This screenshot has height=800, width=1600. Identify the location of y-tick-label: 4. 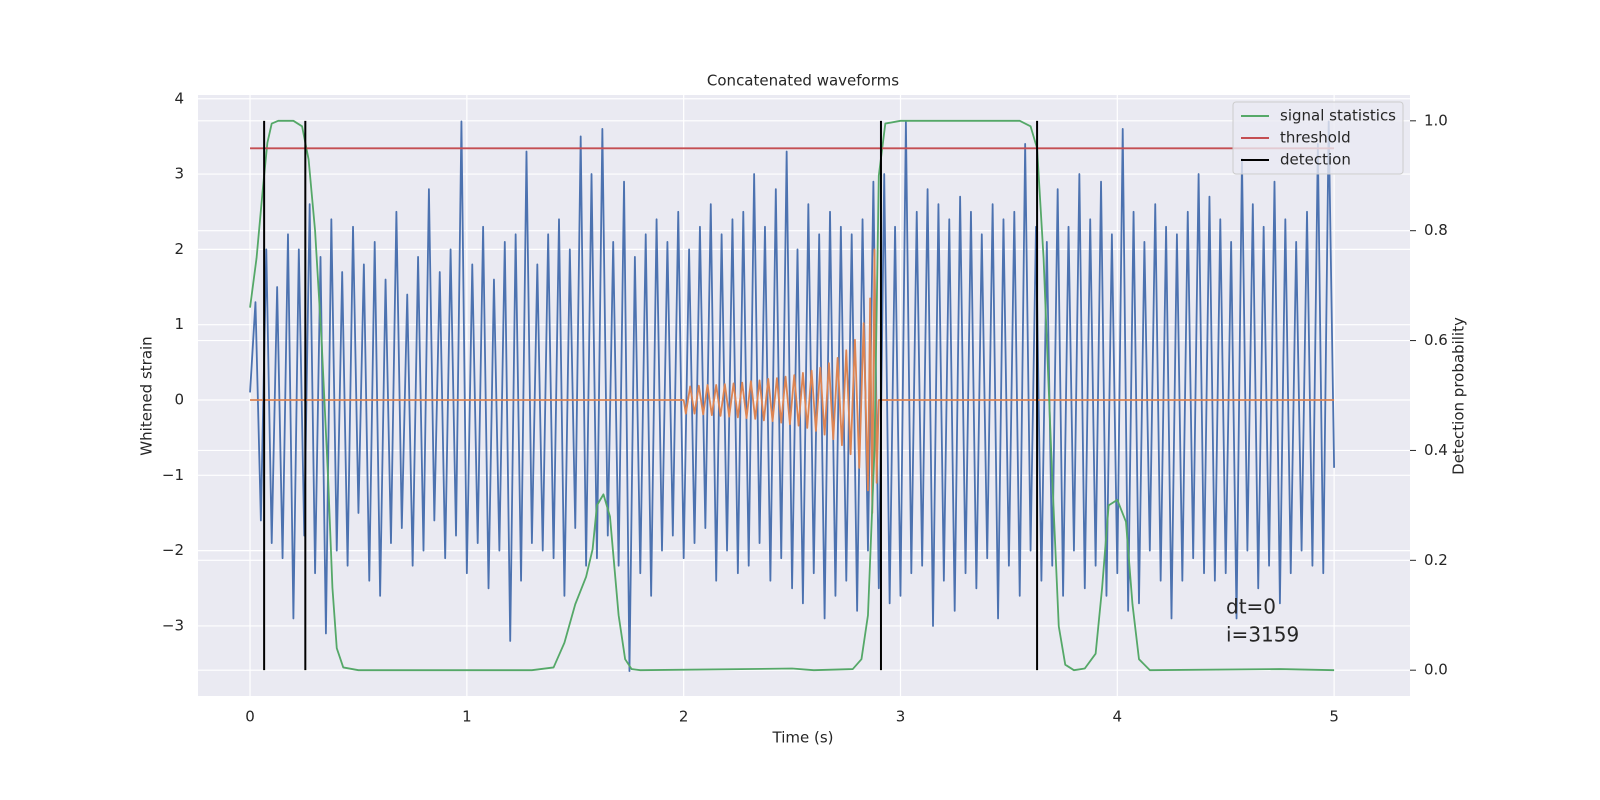
(179, 98).